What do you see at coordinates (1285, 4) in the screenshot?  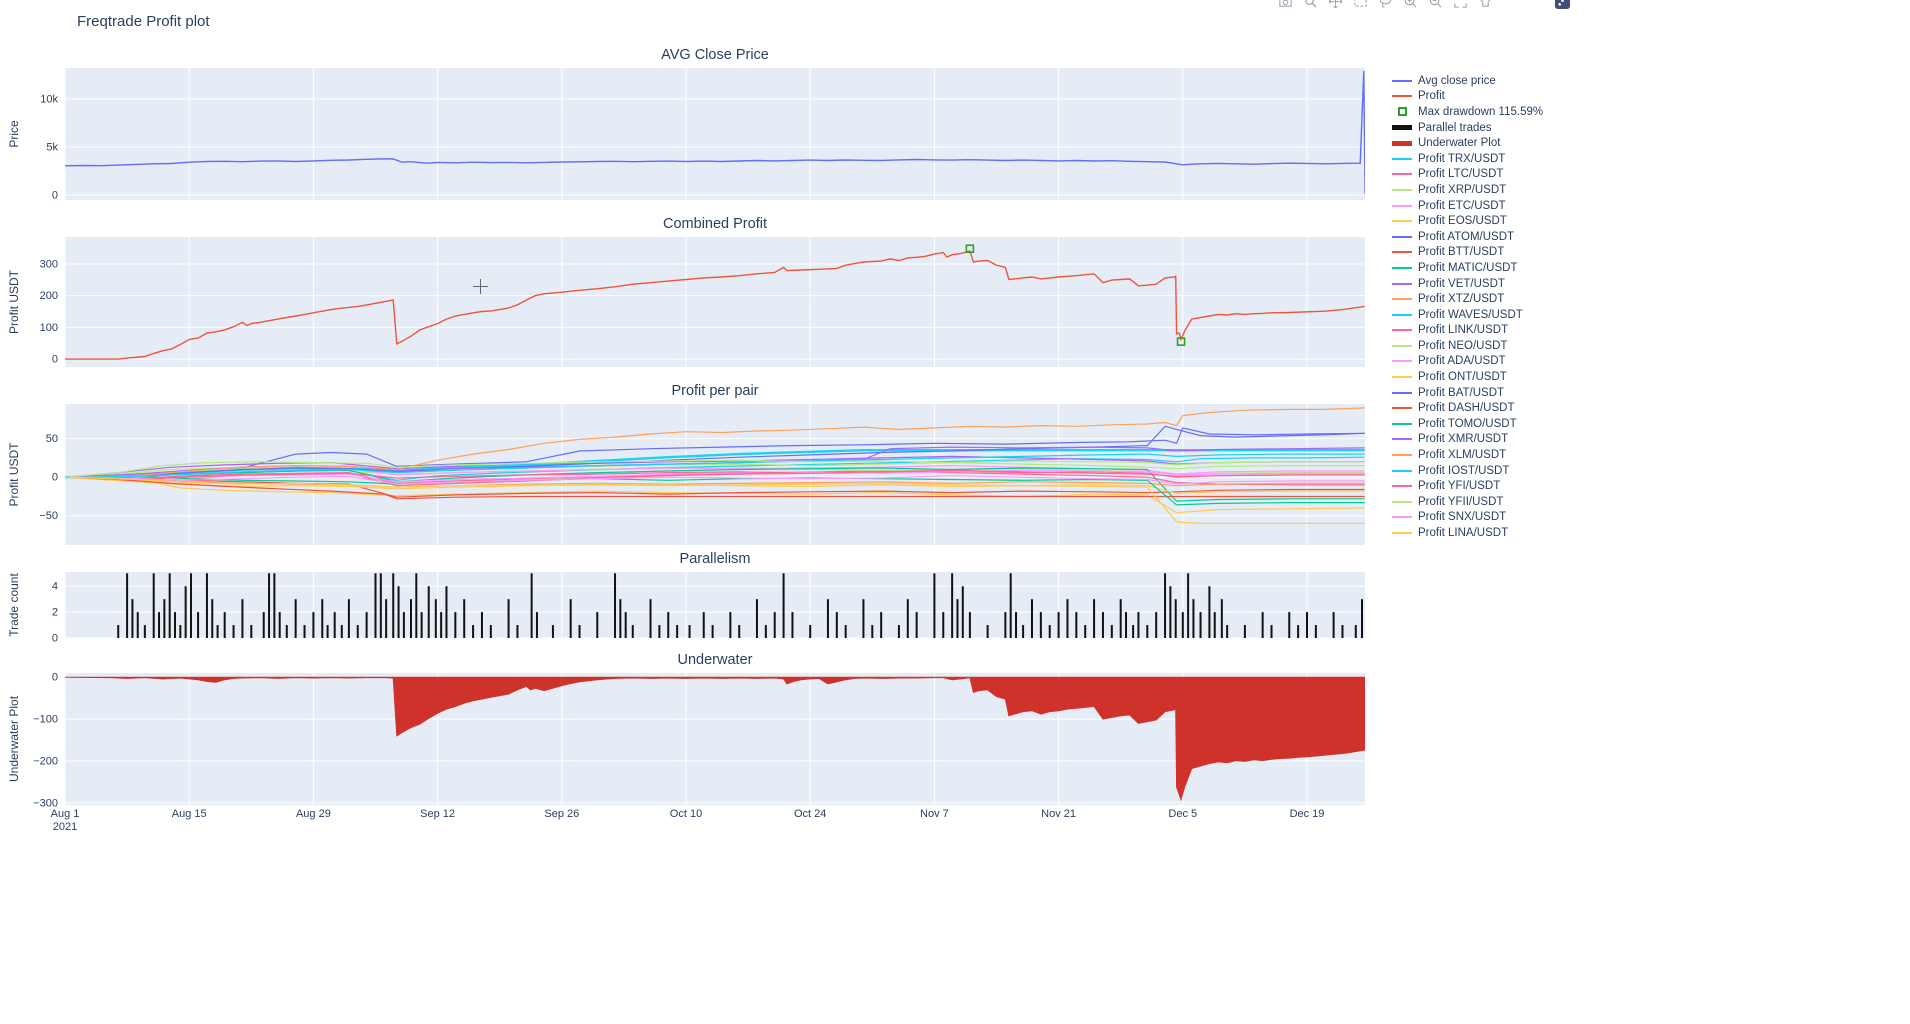 I see `camera-icon` at bounding box center [1285, 4].